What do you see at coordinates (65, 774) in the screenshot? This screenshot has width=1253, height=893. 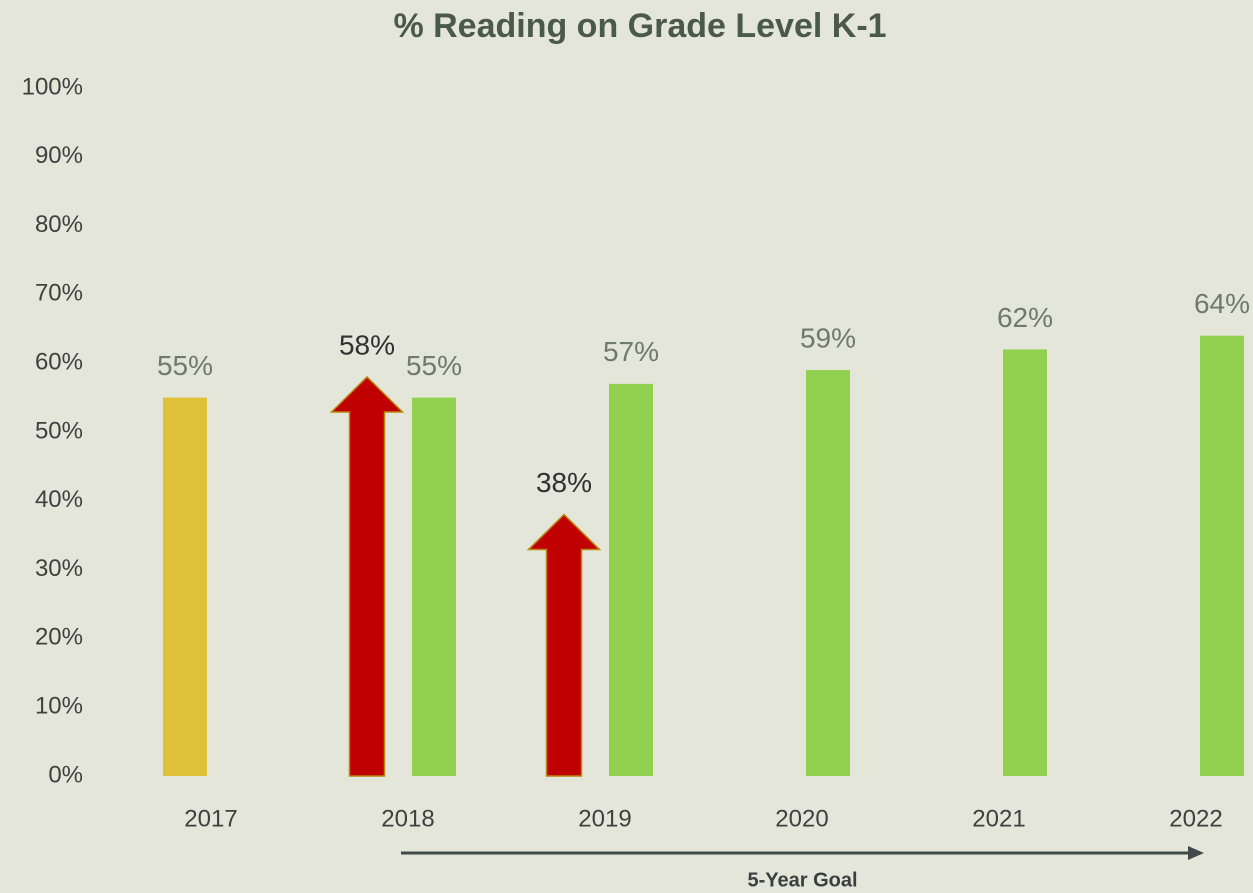 I see `y-tick-label: 0%` at bounding box center [65, 774].